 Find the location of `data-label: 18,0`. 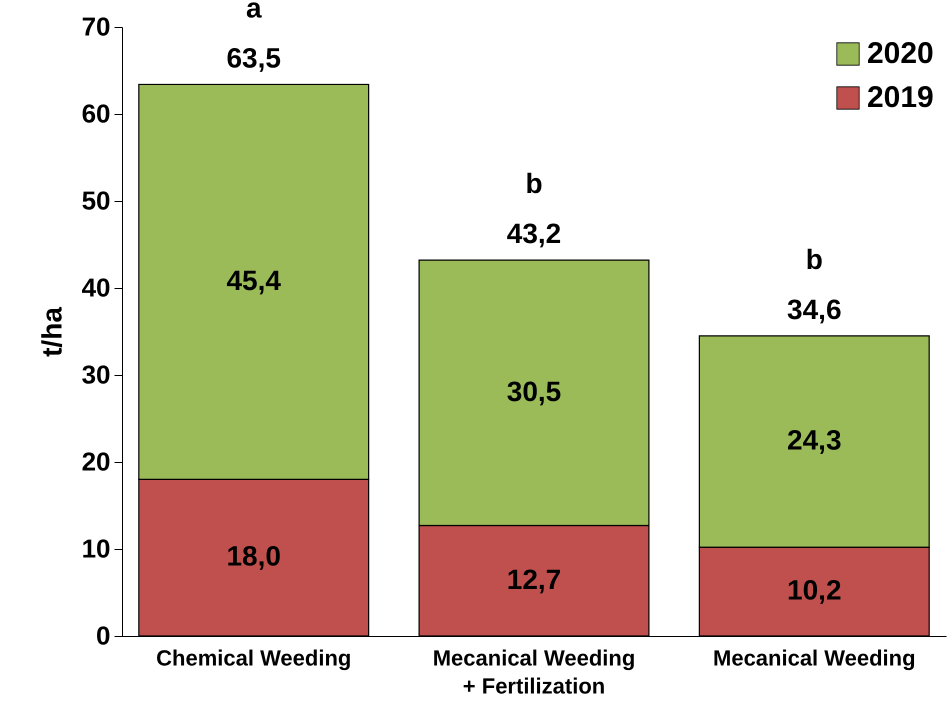

data-label: 18,0 is located at coordinates (253, 556).